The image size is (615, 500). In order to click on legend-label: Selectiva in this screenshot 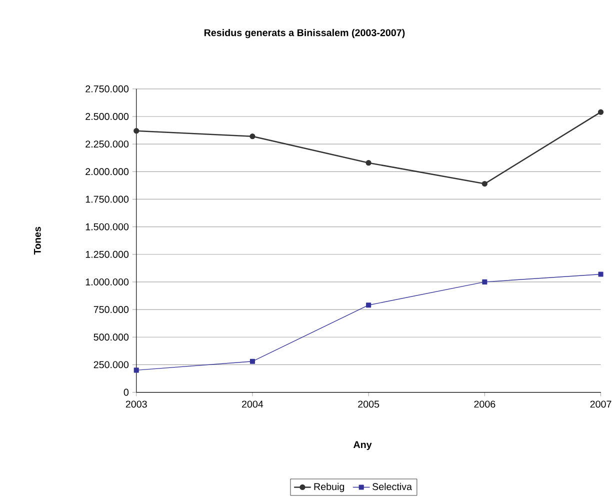, I will do `click(392, 486)`.